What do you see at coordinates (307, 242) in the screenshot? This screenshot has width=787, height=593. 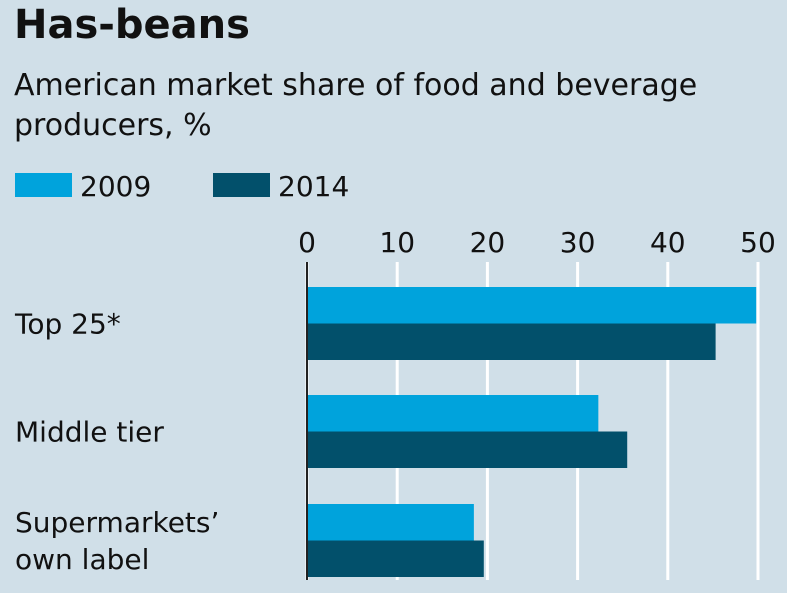 I see `x-tick-label: 0` at bounding box center [307, 242].